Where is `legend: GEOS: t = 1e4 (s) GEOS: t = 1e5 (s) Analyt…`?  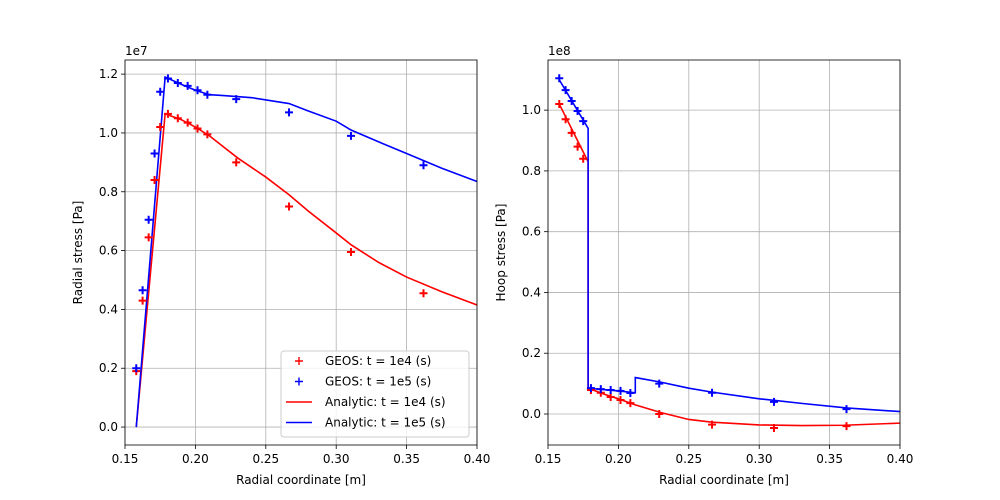
legend: GEOS: t = 1e4 (s) GEOS: t = 1e5 (s) Analyt… is located at coordinates (375, 394).